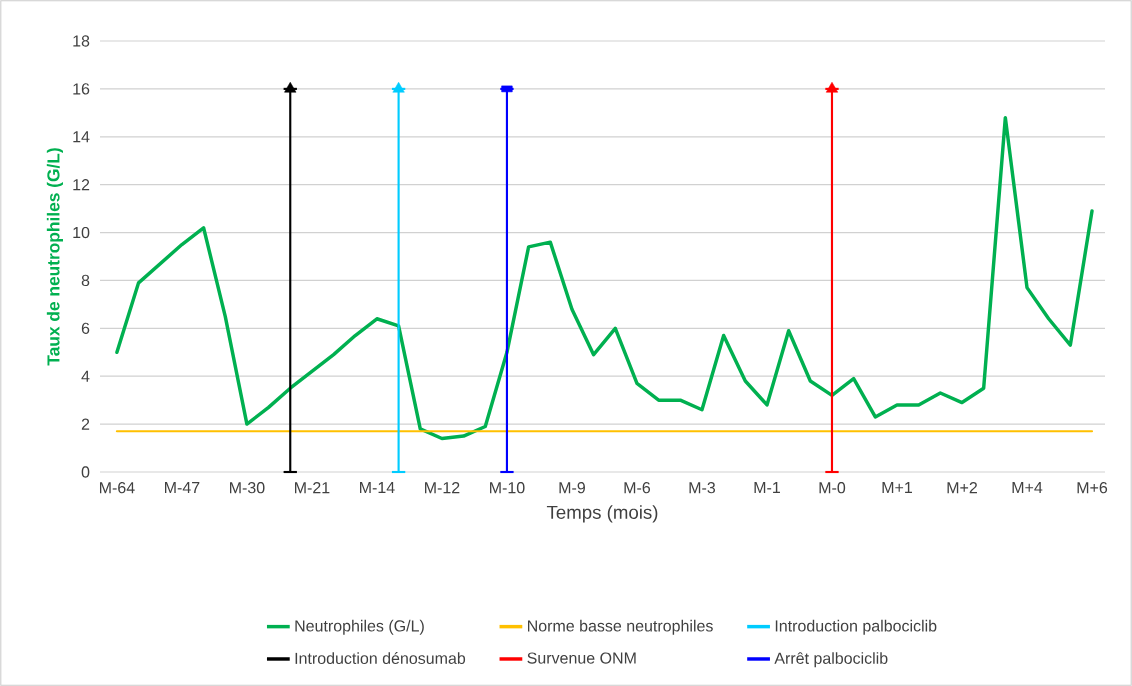 Image resolution: width=1132 pixels, height=686 pixels. What do you see at coordinates (85, 376) in the screenshot?
I see `y-tick-label: 4` at bounding box center [85, 376].